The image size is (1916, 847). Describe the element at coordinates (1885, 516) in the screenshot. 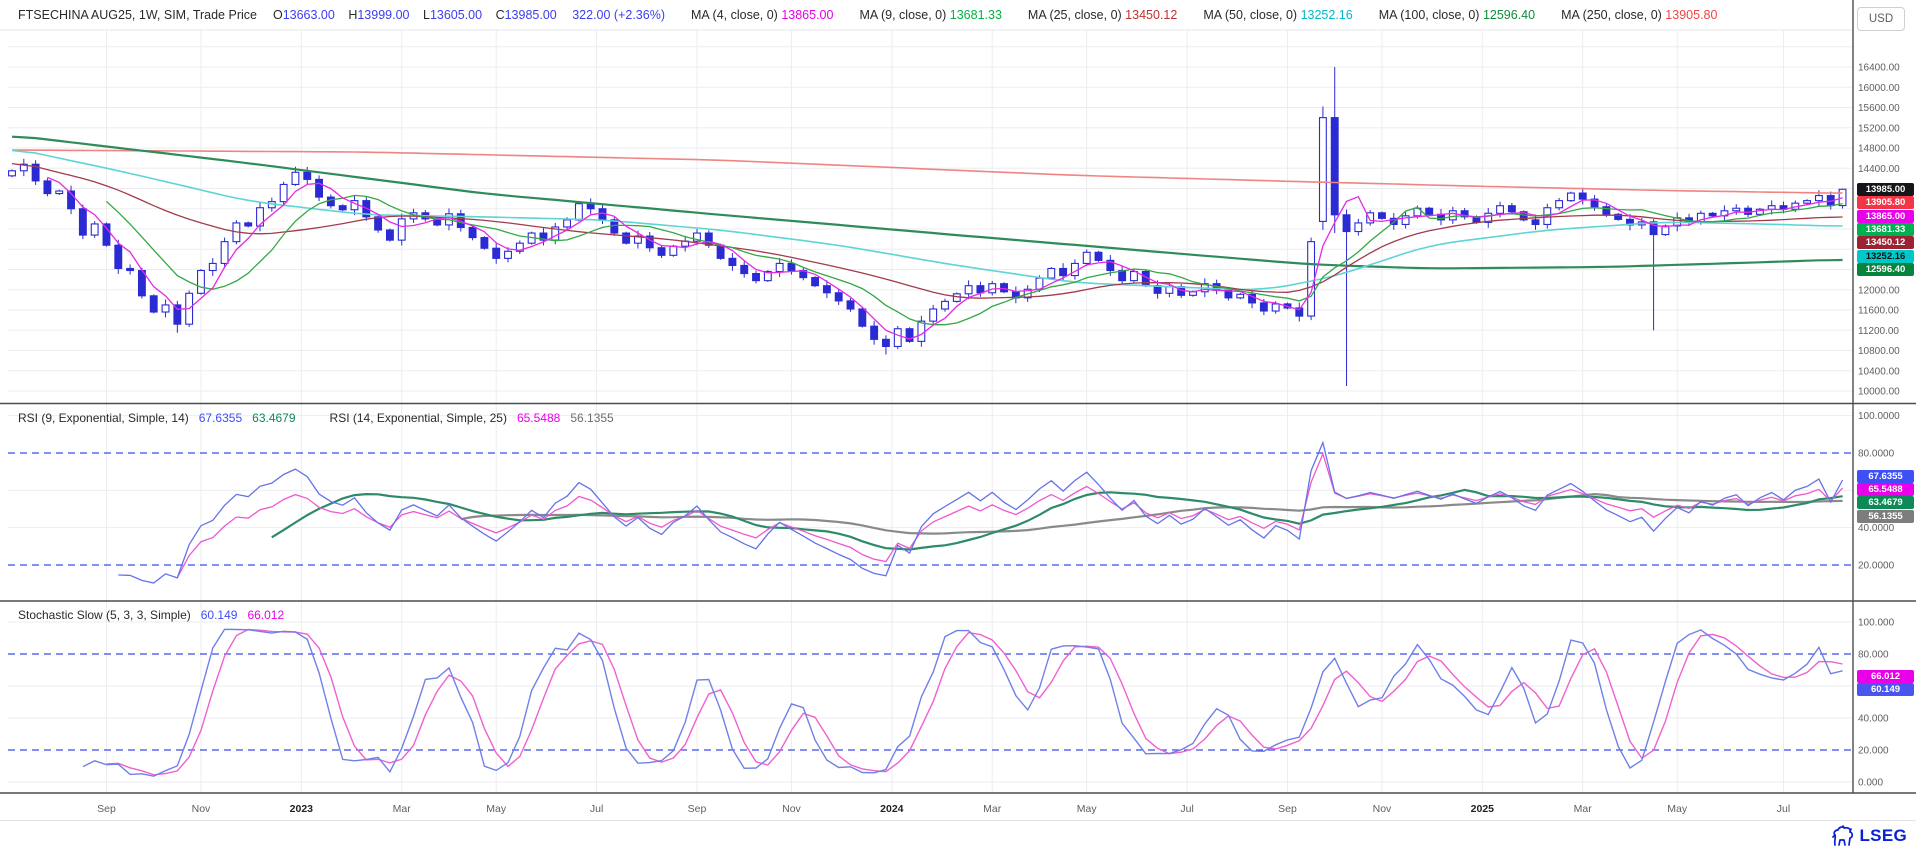

I see `price-badge: 56.1355` at that location.